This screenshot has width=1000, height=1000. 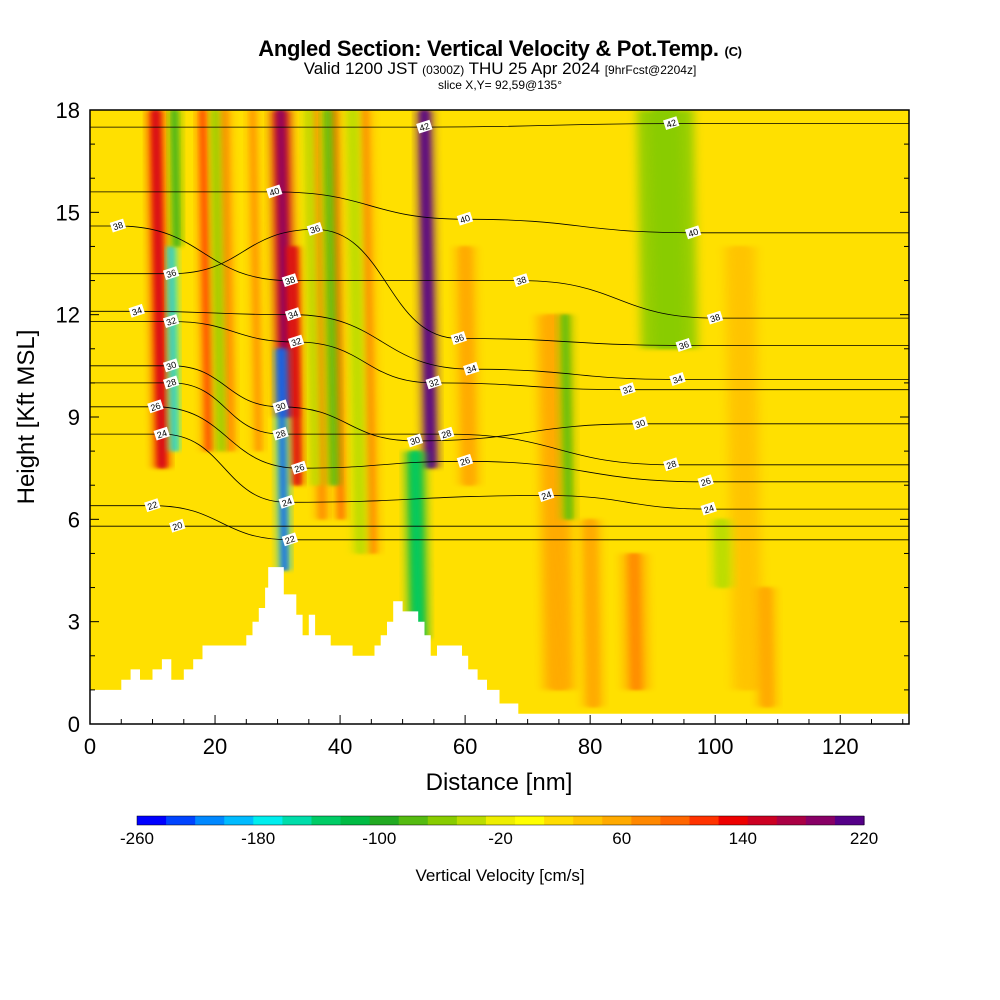 I want to click on contour-label-text: 32, so click(x=434, y=383).